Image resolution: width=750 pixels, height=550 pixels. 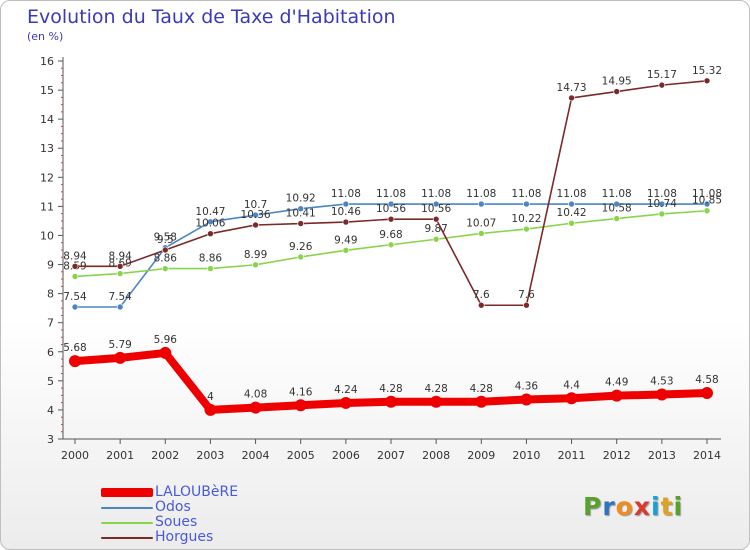 What do you see at coordinates (210, 212) in the screenshot?
I see `data-label: 10.47` at bounding box center [210, 212].